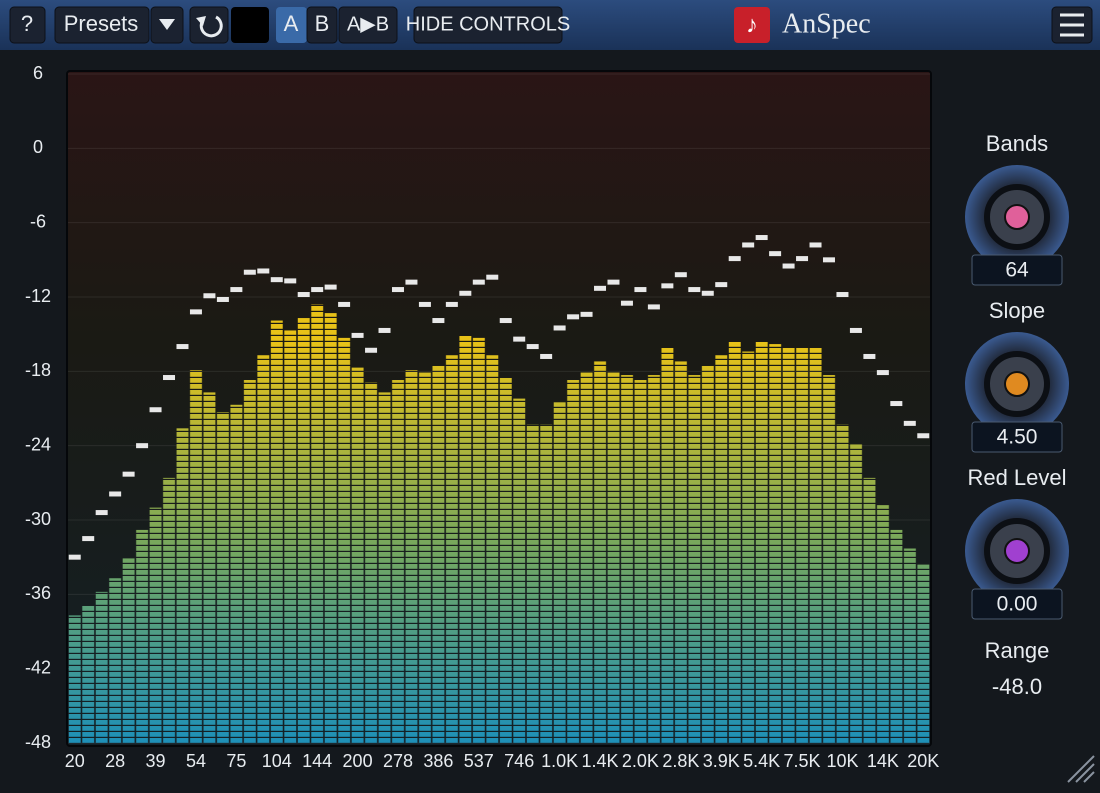  I want to click on x-tick-label: 104, so click(277, 761).